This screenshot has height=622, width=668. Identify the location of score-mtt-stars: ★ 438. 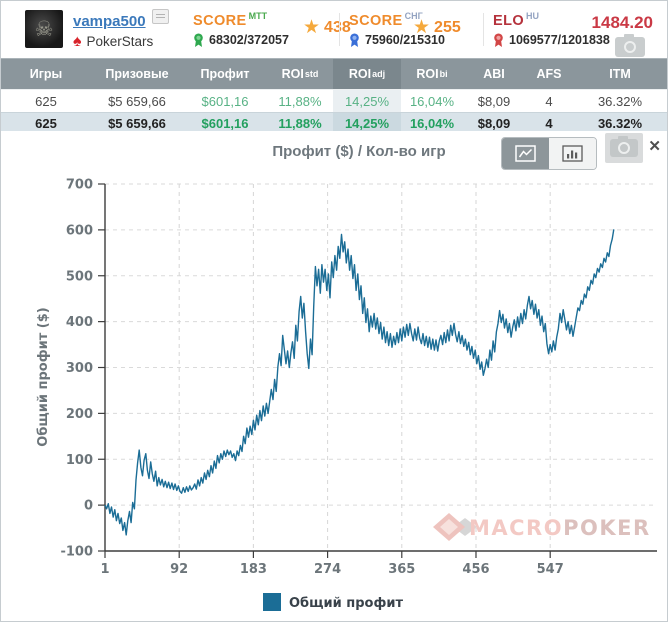
(327, 27).